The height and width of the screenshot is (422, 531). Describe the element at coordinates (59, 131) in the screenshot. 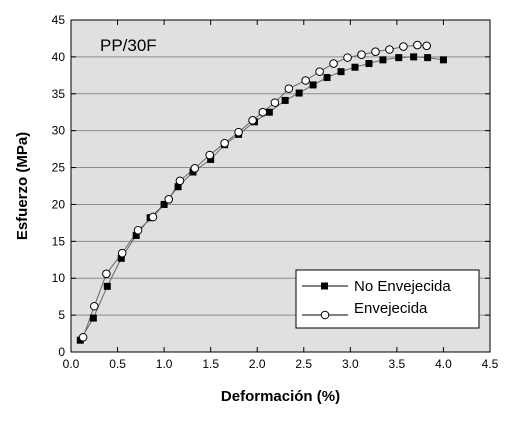

I see `y-tick-label-6: 30` at that location.